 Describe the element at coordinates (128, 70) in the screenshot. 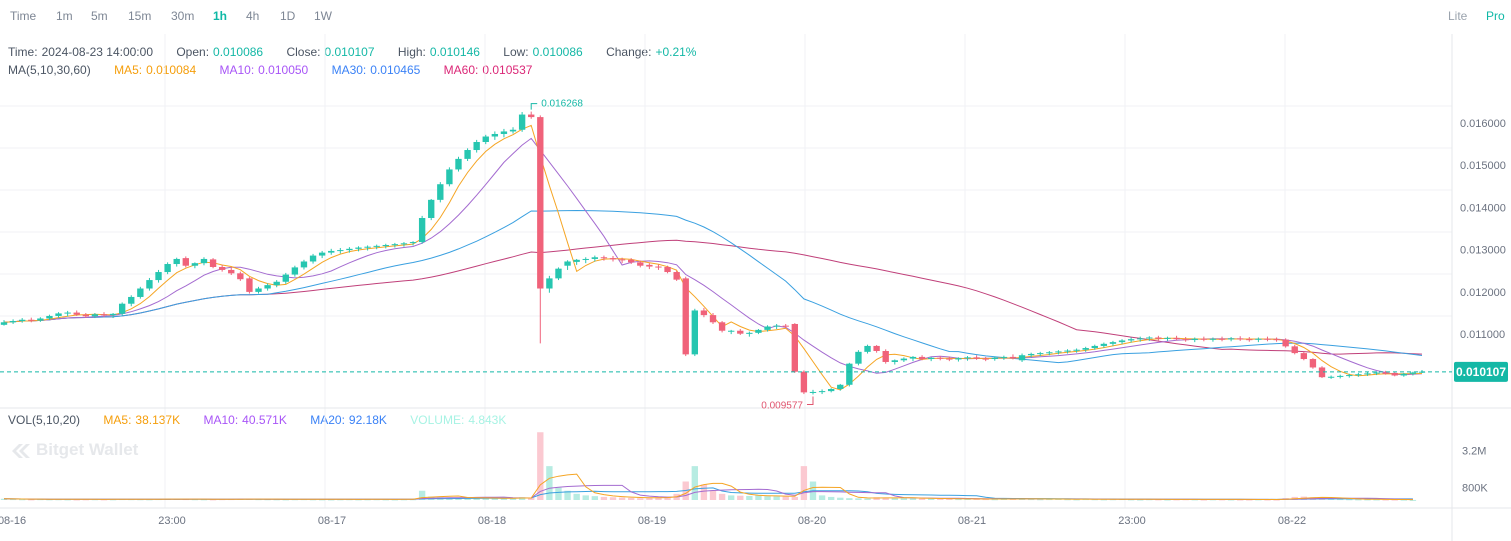

I see `ma5-label: MA5:` at that location.